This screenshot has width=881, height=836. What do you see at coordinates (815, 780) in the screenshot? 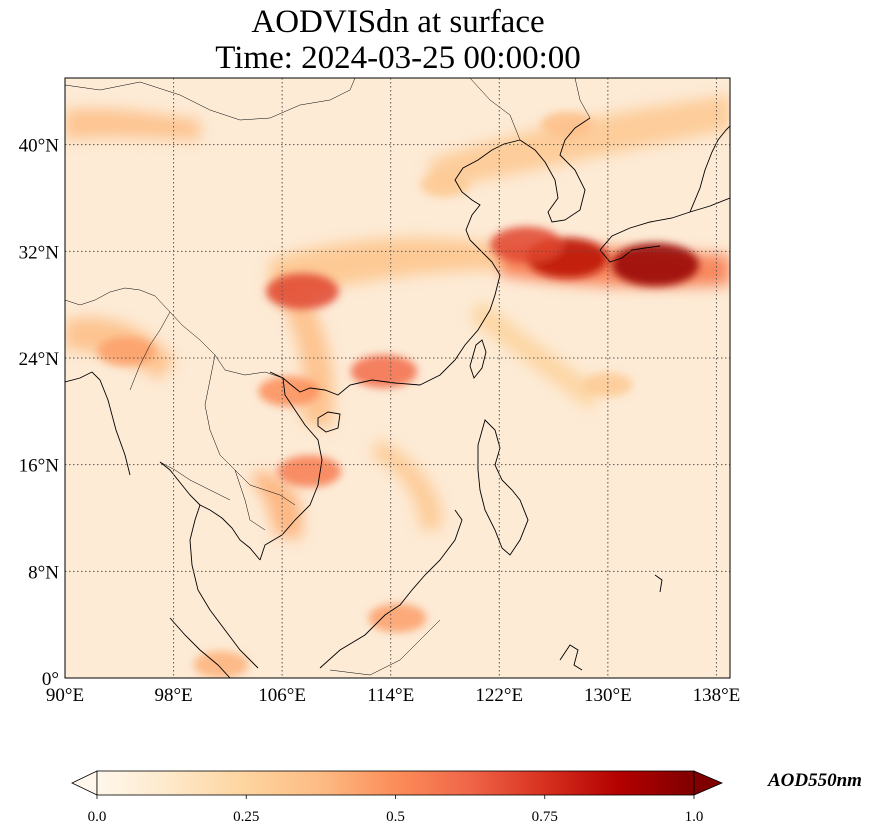
I see `colorbar-label: AOD550nm` at bounding box center [815, 780].